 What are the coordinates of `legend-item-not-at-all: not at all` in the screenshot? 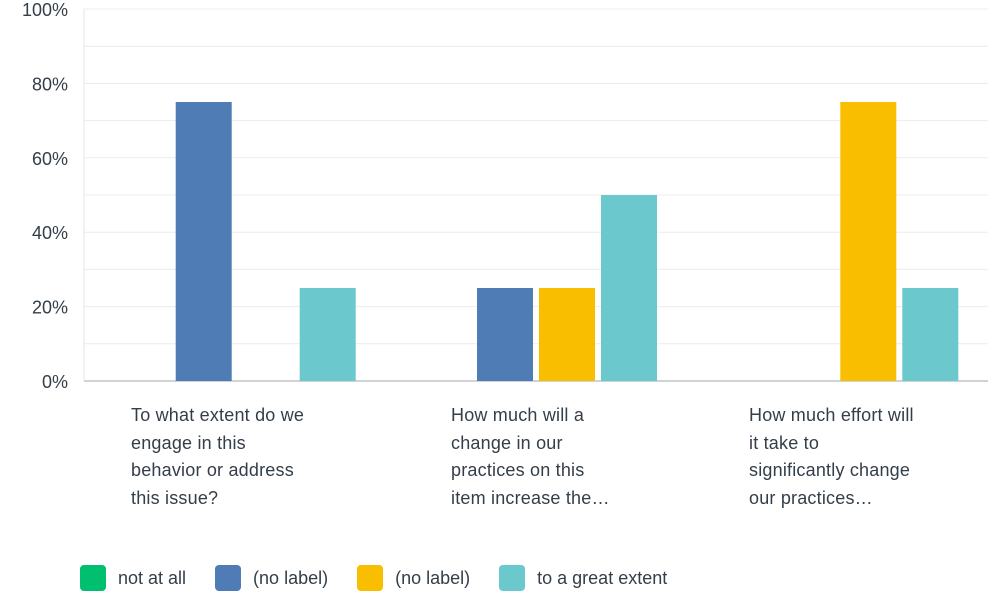 It's located at (133, 578).